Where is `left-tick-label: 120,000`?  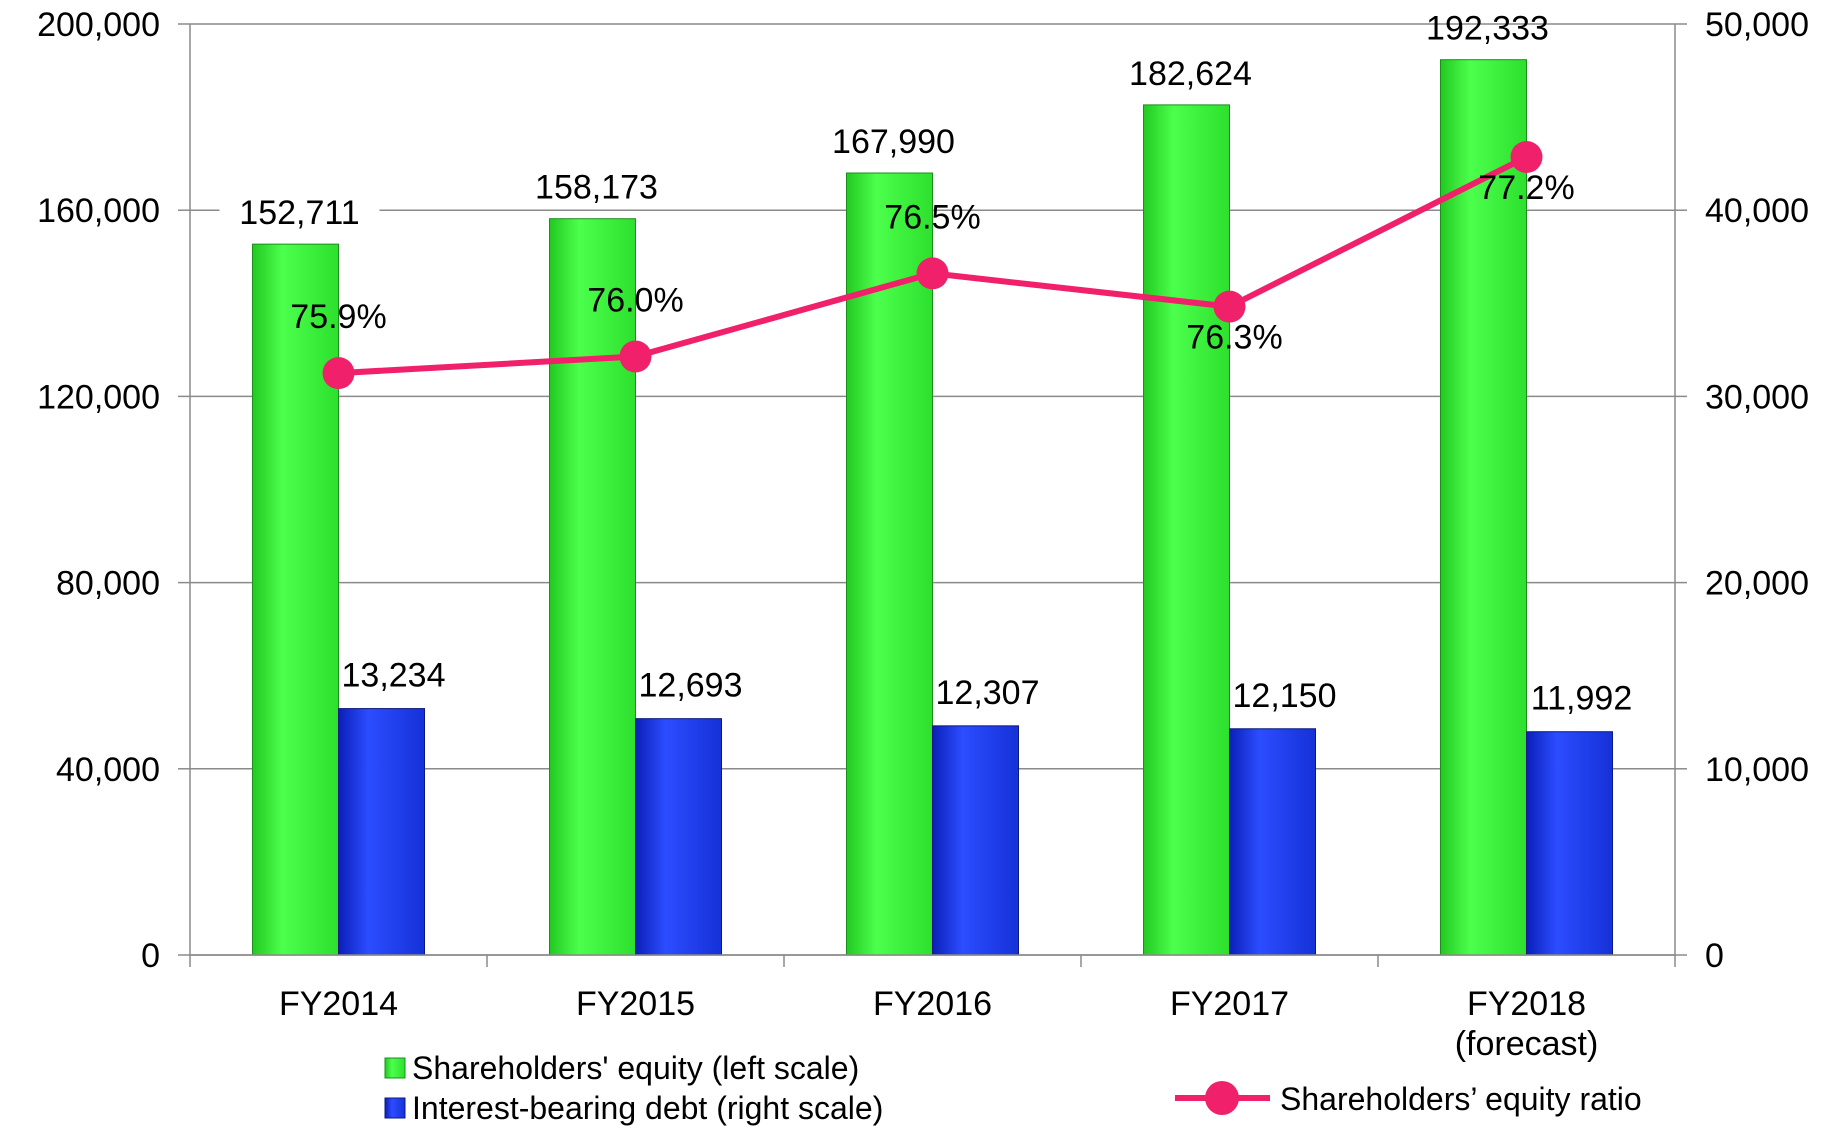 left-tick-label: 120,000 is located at coordinates (98, 397).